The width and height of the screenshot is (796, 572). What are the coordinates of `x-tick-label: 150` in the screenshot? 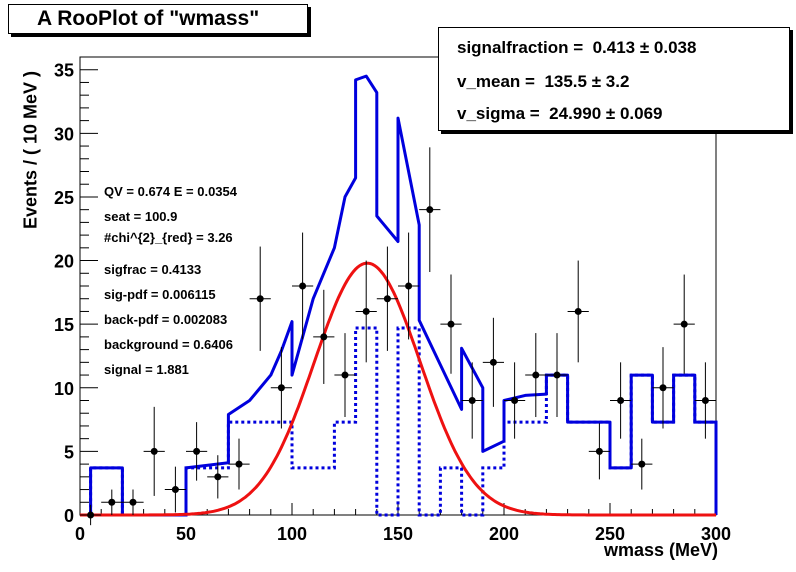 It's located at (398, 534).